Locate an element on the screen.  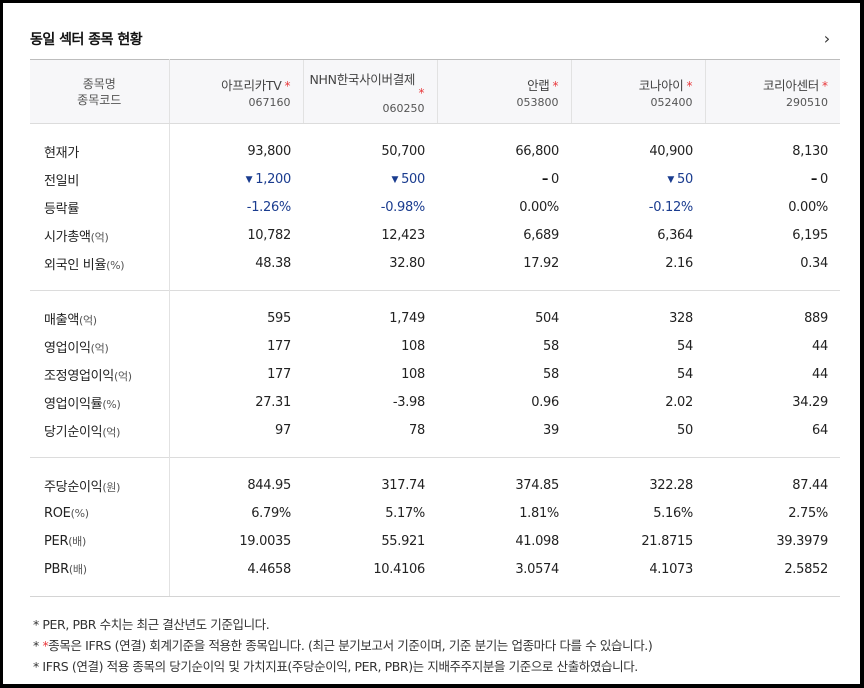
company-header: 코리아센터 * 290510 is located at coordinates (772, 91).